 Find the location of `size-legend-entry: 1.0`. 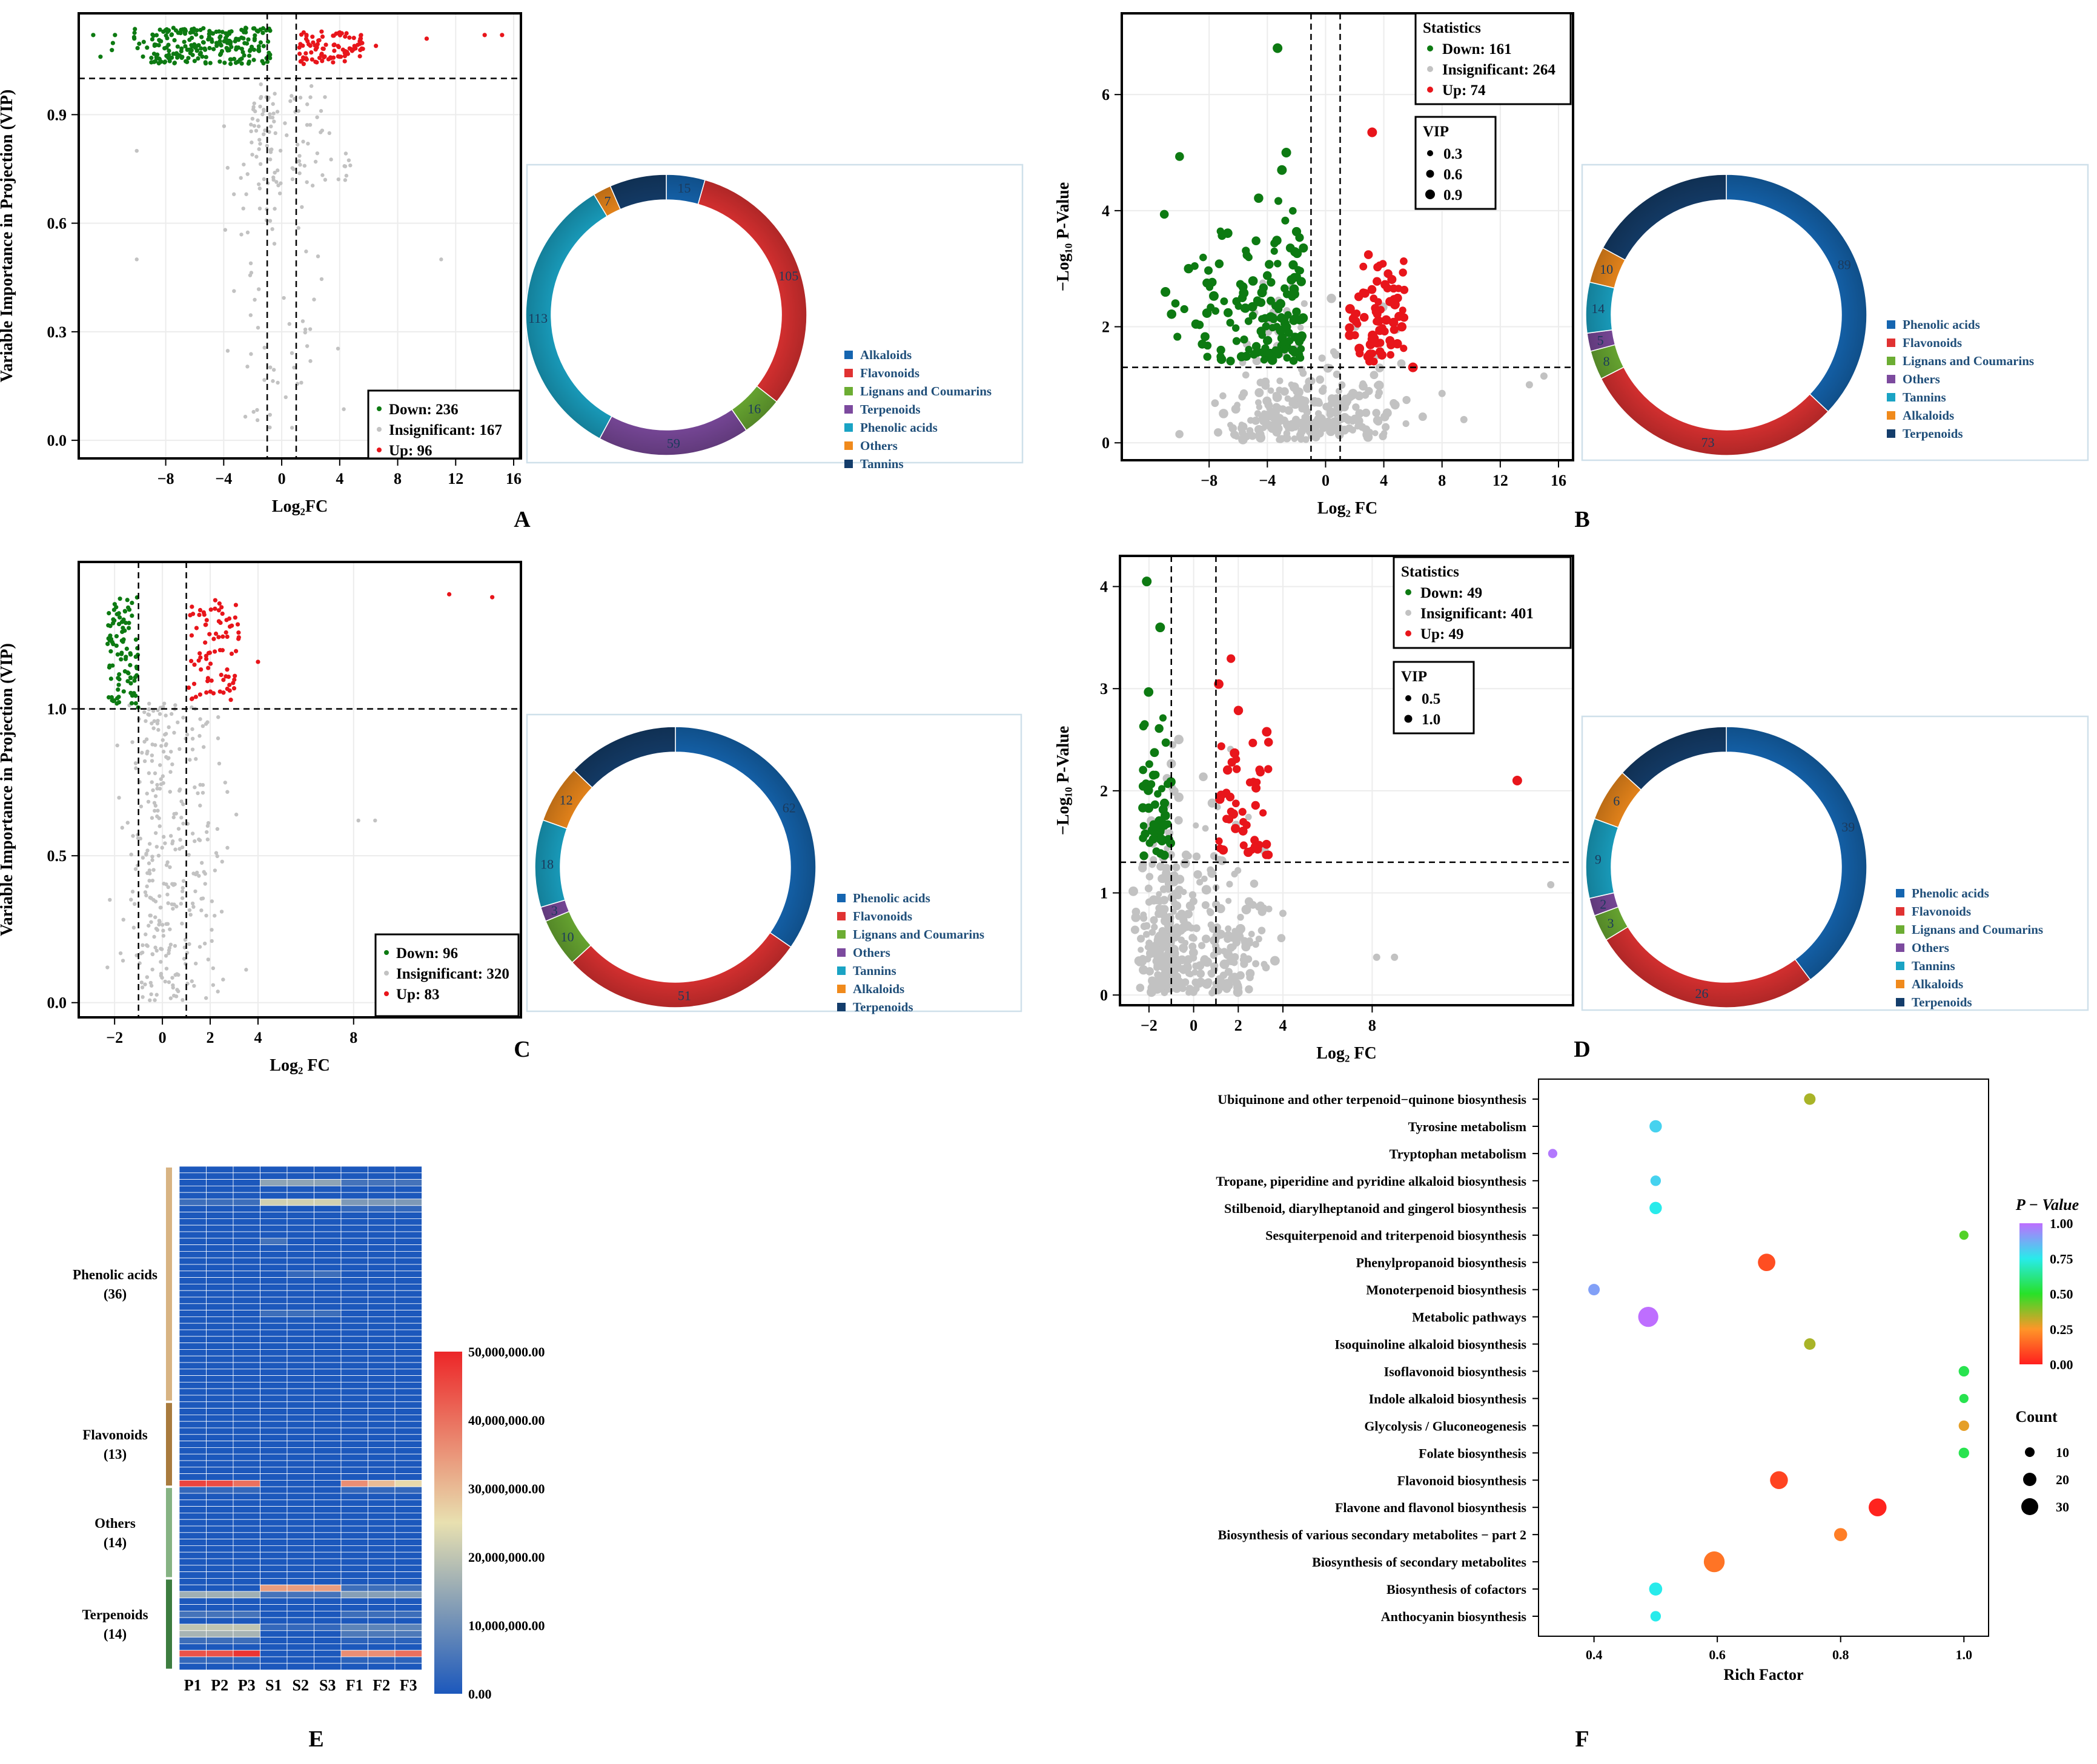

size-legend-entry: 1.0 is located at coordinates (1431, 720).